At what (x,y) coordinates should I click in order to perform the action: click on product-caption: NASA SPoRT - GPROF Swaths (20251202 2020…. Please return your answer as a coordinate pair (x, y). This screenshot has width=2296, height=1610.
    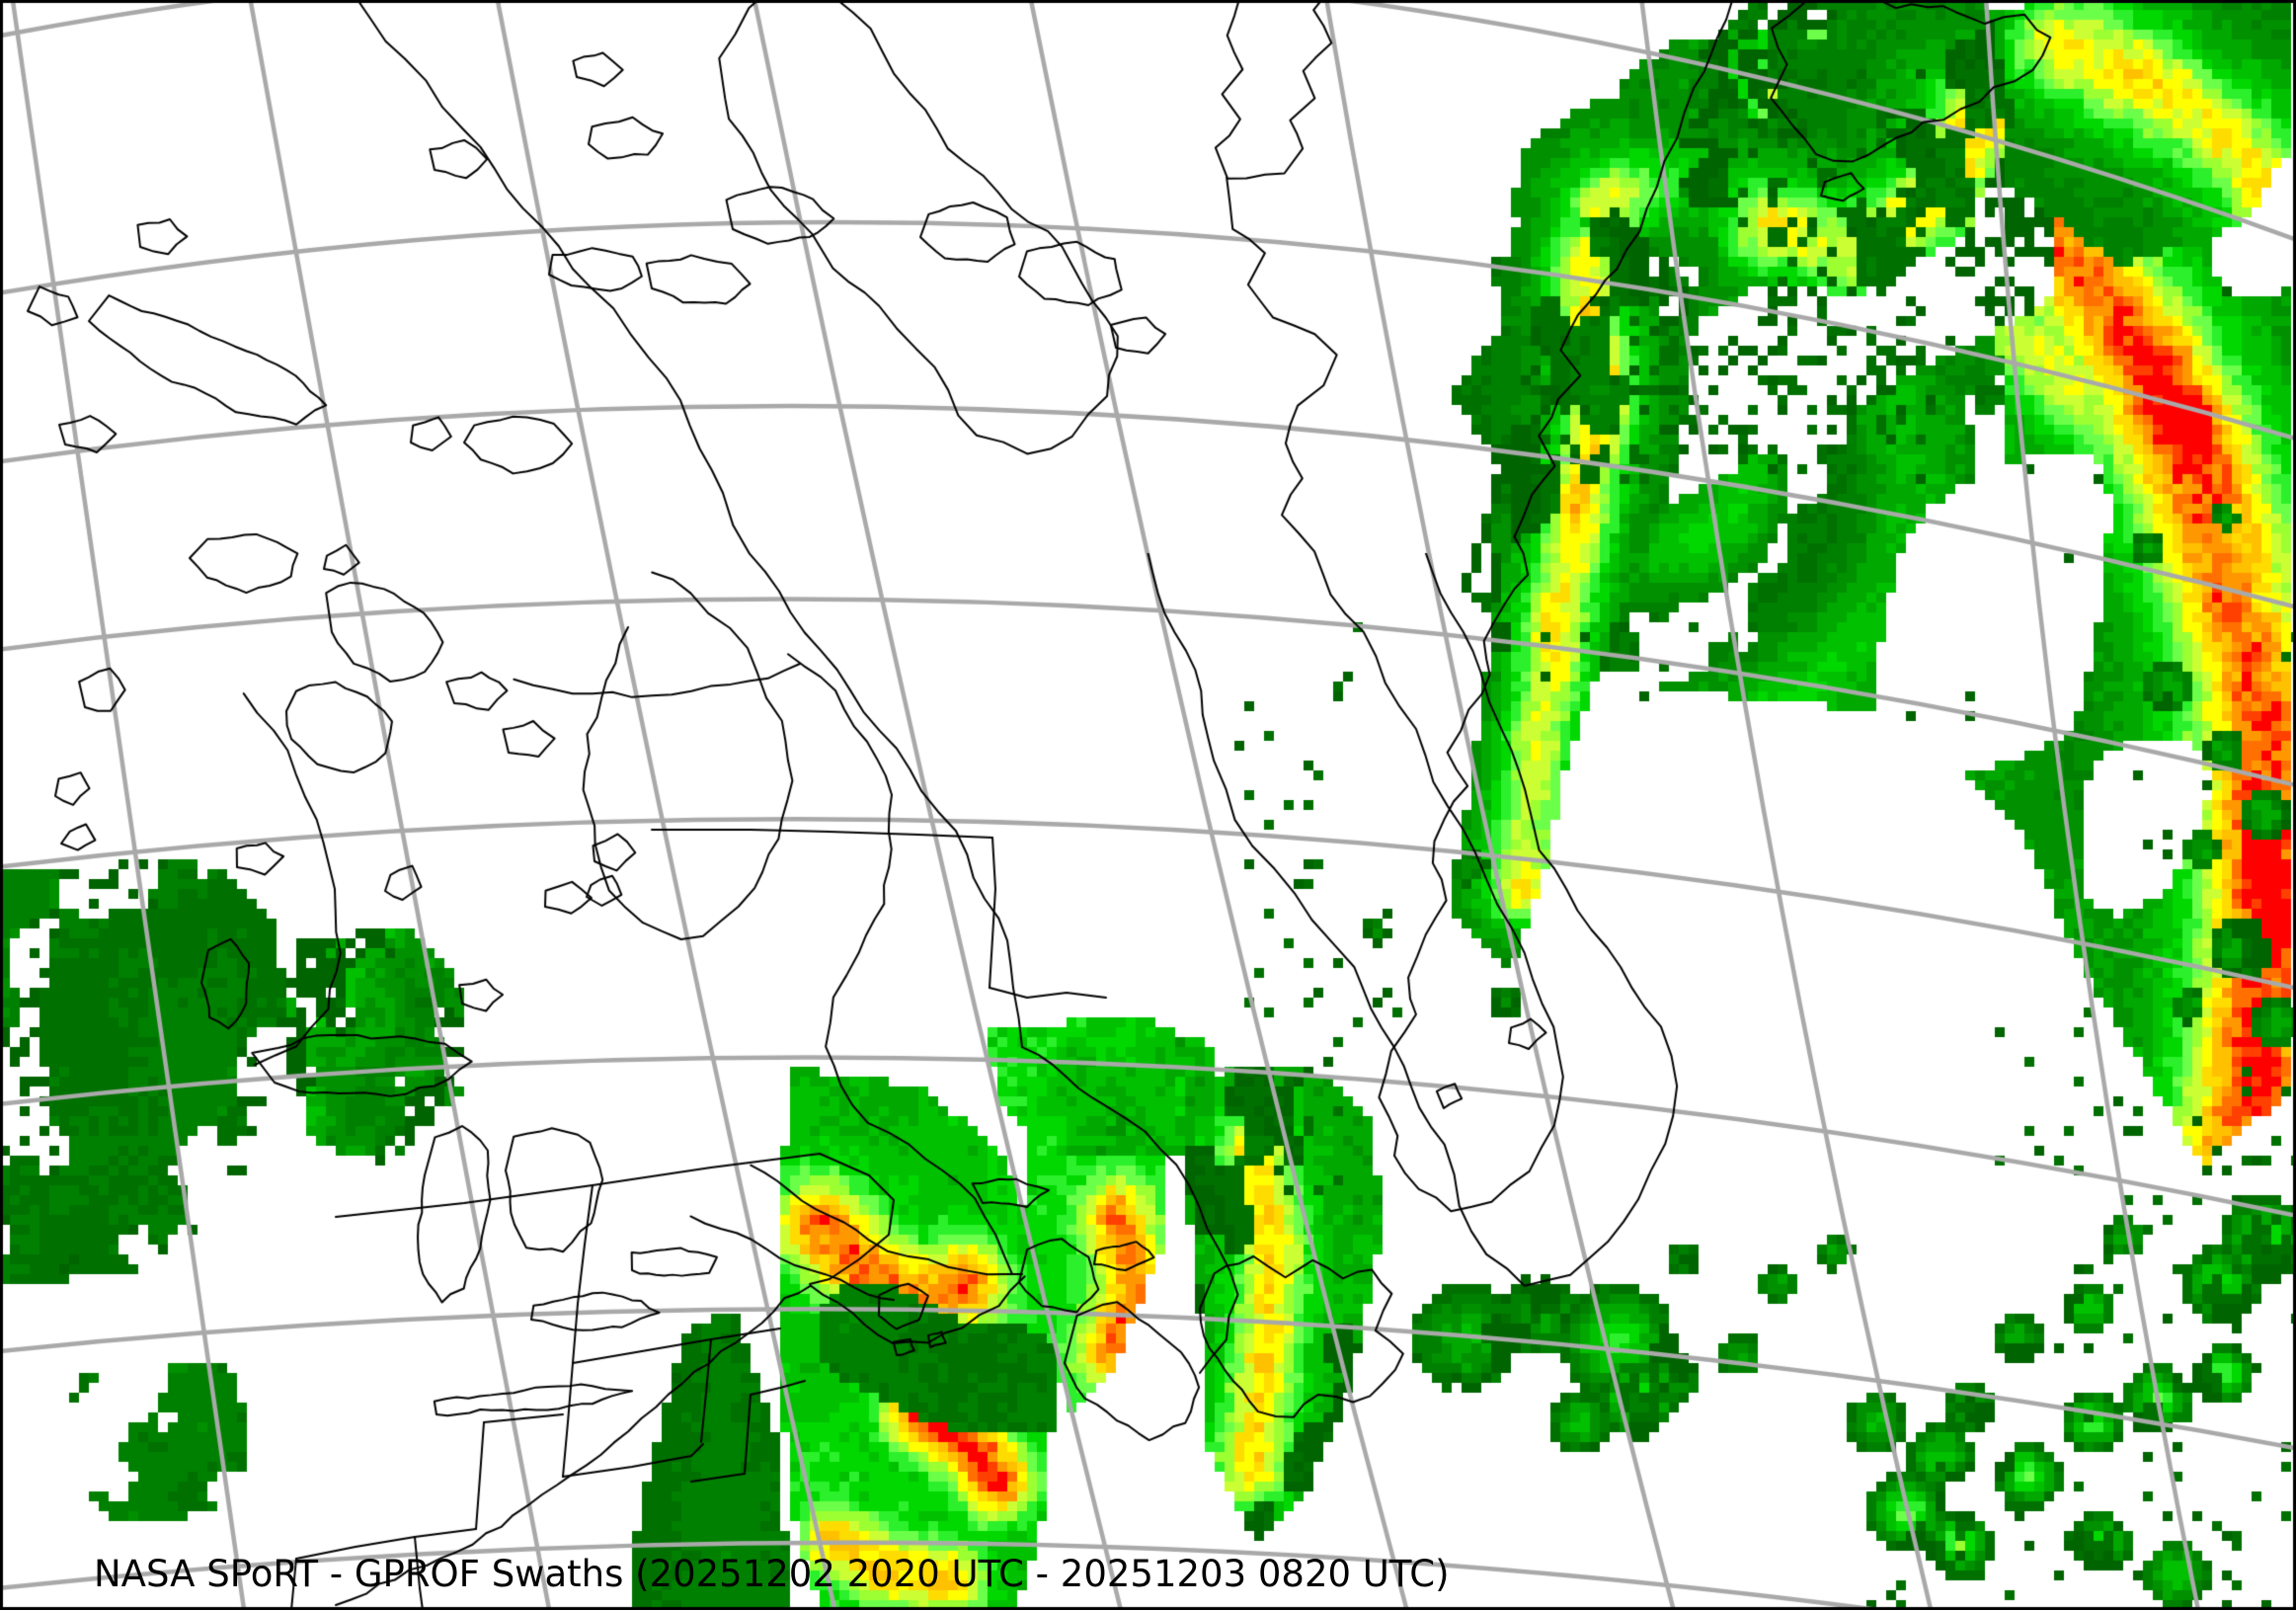
    Looking at the image, I should click on (772, 1574).